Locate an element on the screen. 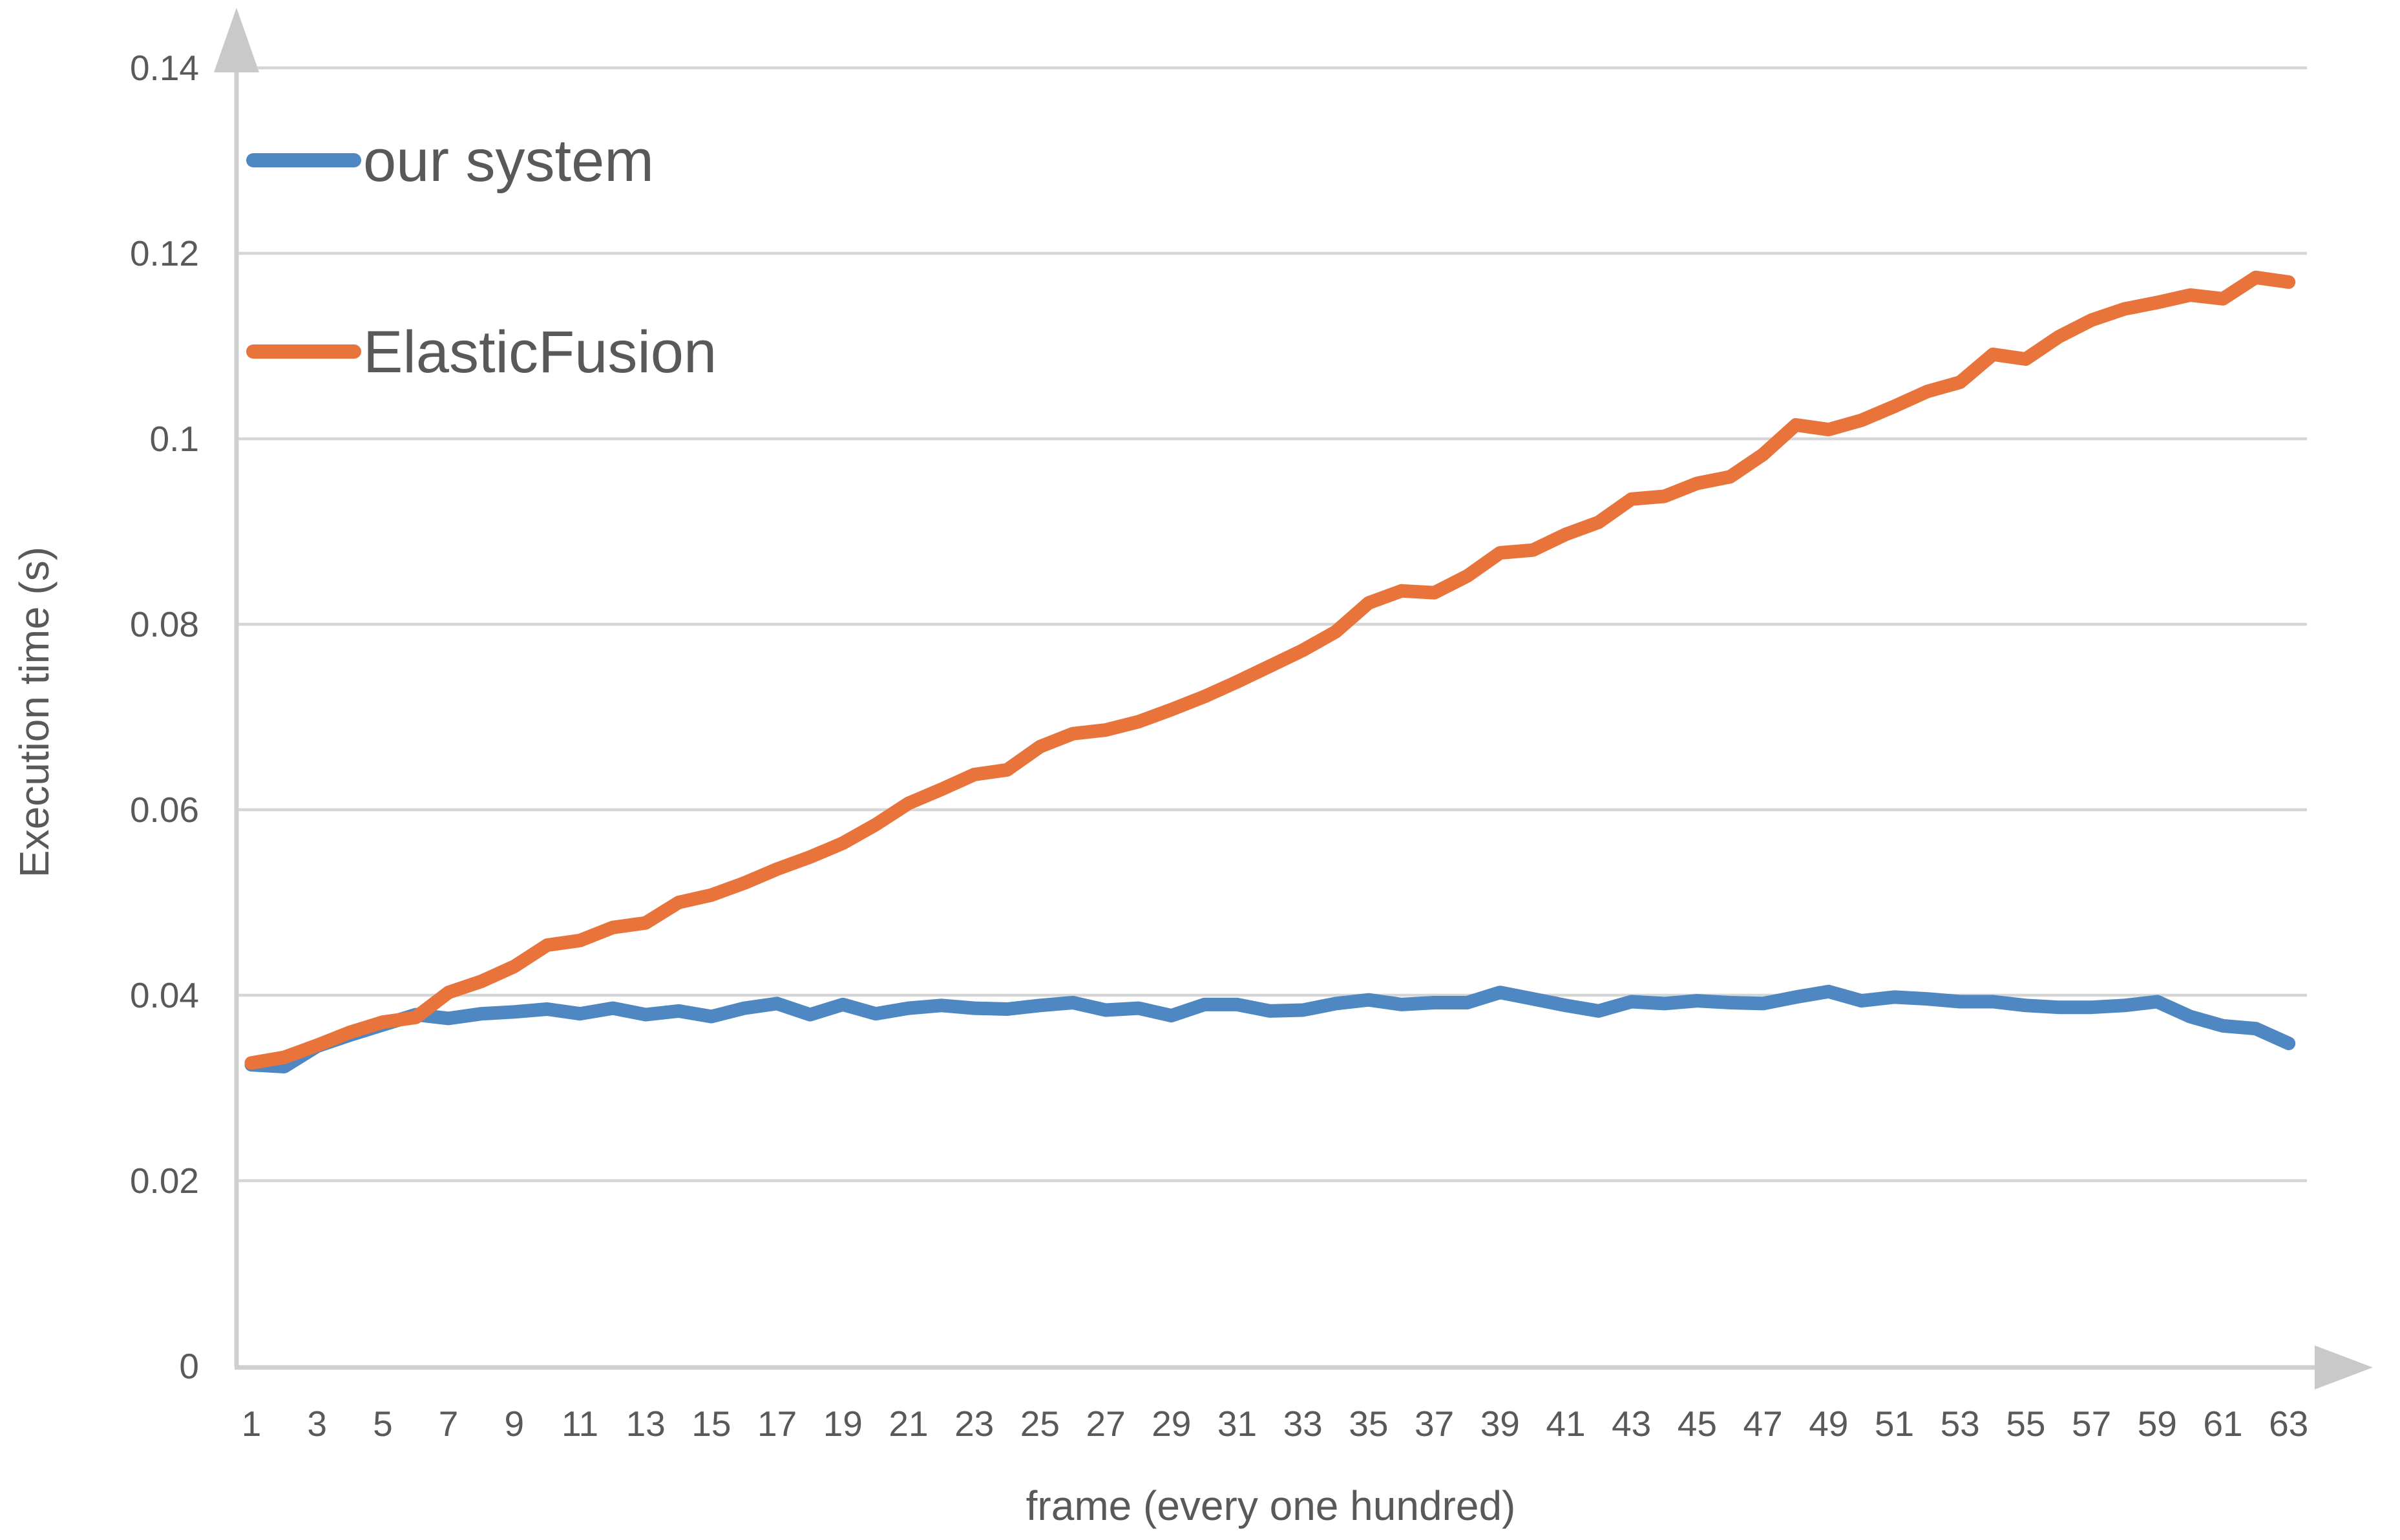 This screenshot has width=2400, height=1540. x-tick-label: 41 is located at coordinates (1565, 1424).